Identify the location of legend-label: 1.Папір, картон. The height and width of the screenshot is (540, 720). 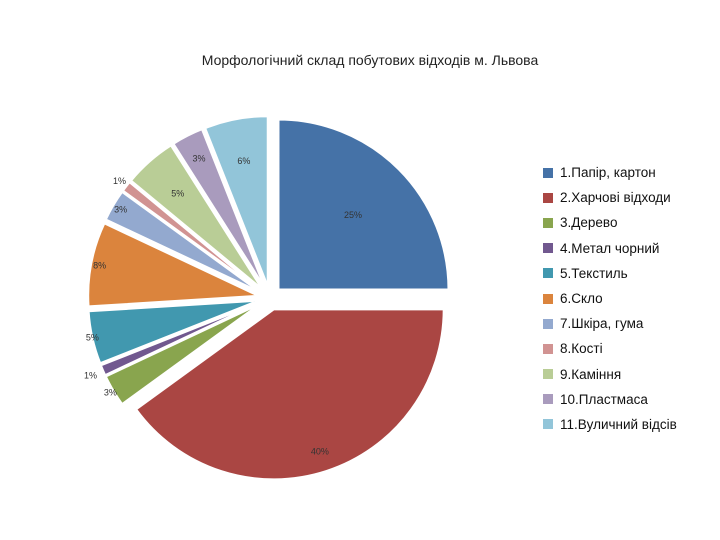
(608, 173).